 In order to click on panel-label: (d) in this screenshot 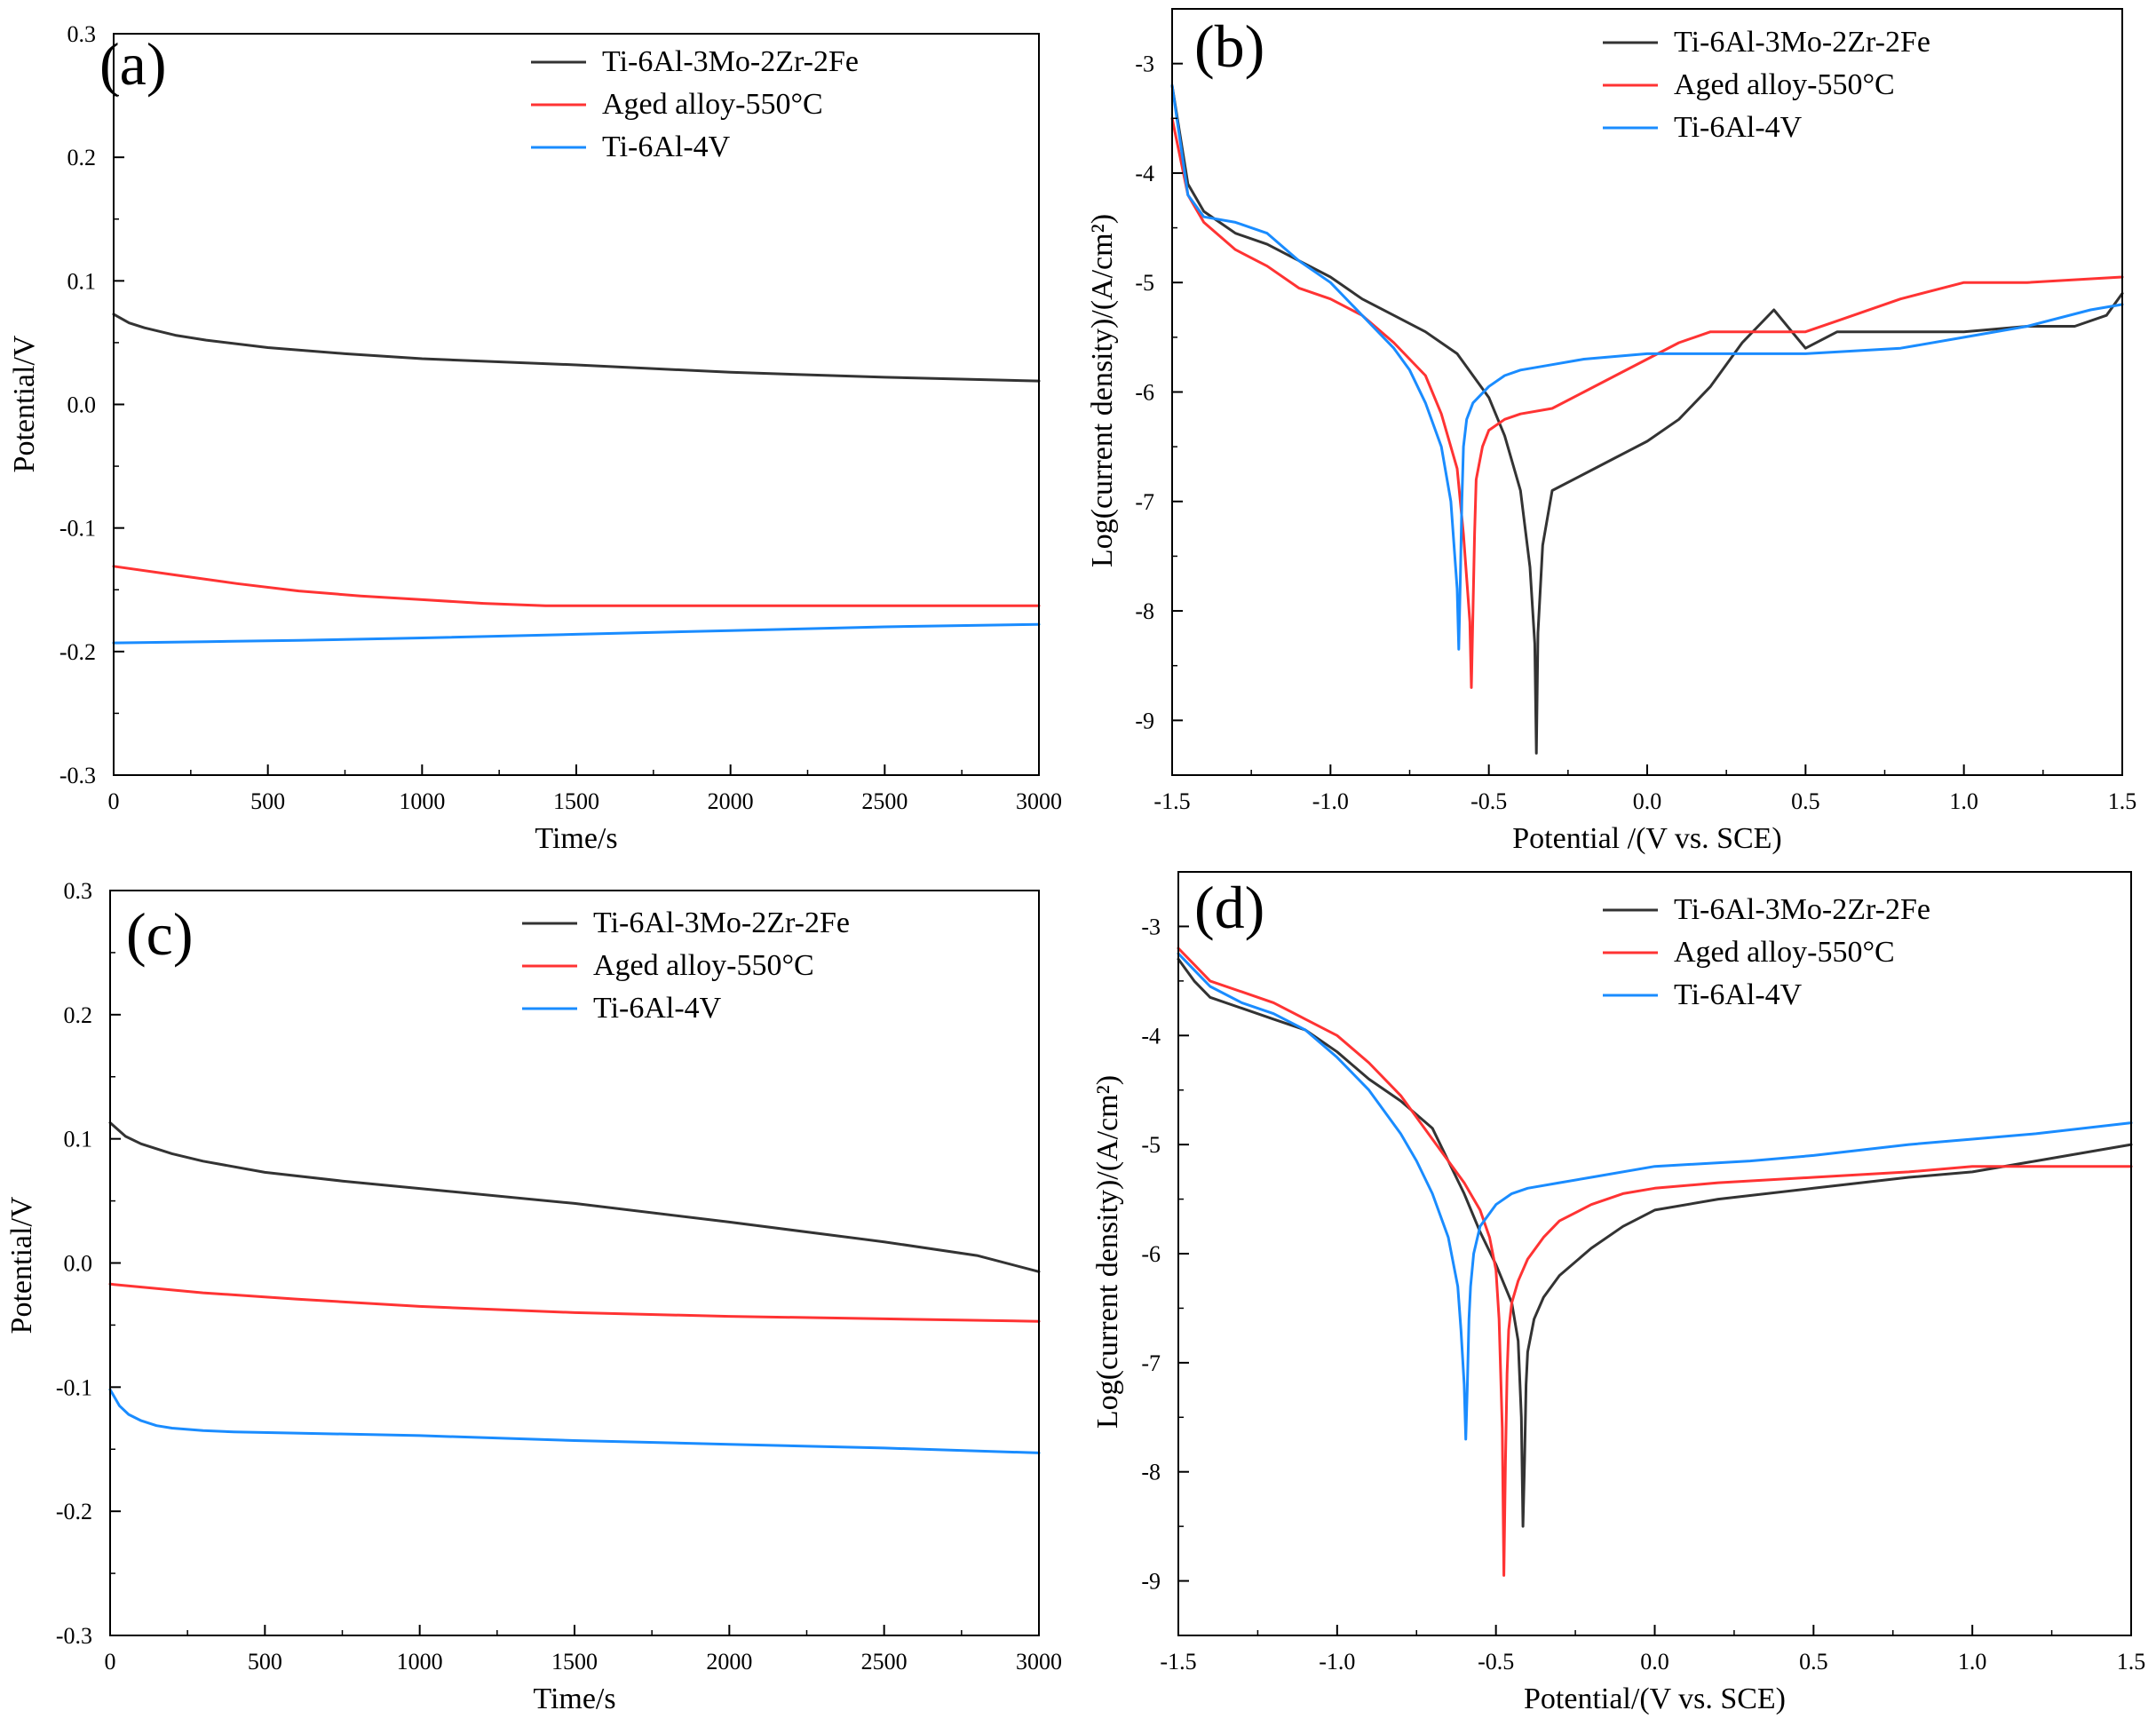, I will do `click(1229, 908)`.